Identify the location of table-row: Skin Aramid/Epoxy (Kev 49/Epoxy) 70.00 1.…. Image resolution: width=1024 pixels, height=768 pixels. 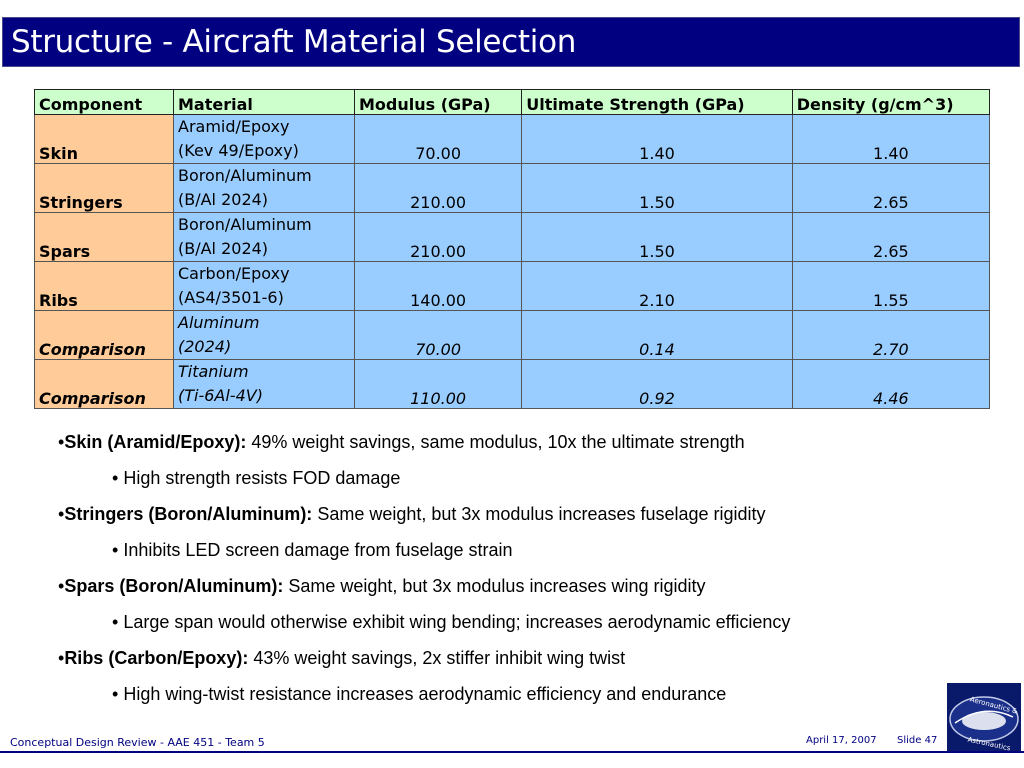
(512, 139).